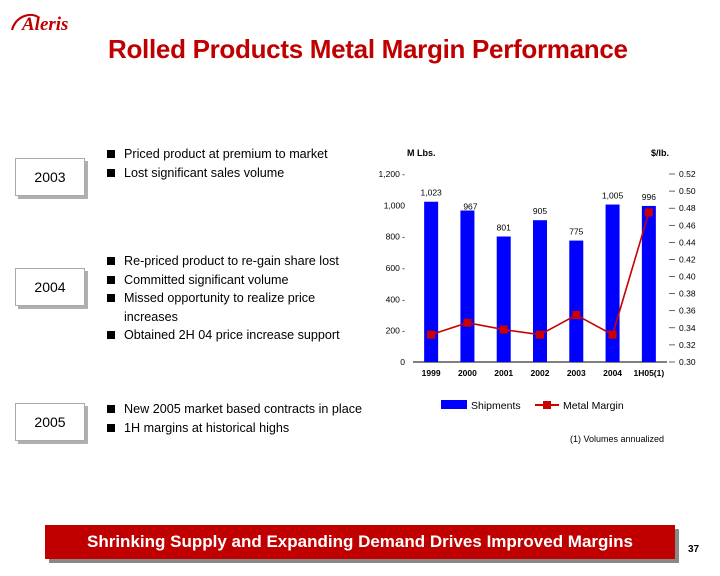  I want to click on legend-shipments-label: Shipments, so click(496, 406).